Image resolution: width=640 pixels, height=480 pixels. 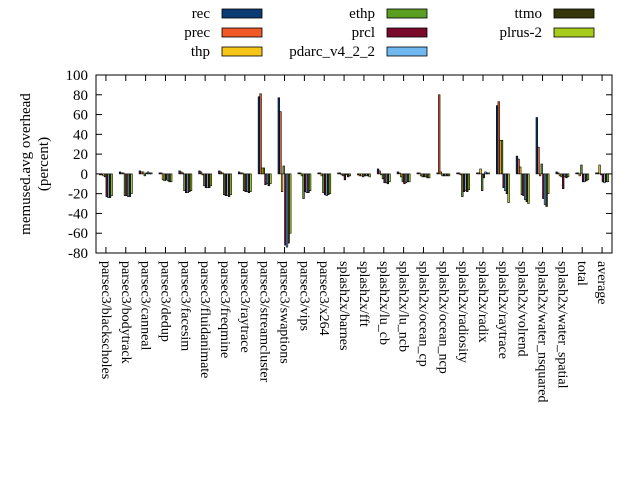 I want to click on legend-label-ttmo: ttmo, so click(x=528, y=14).